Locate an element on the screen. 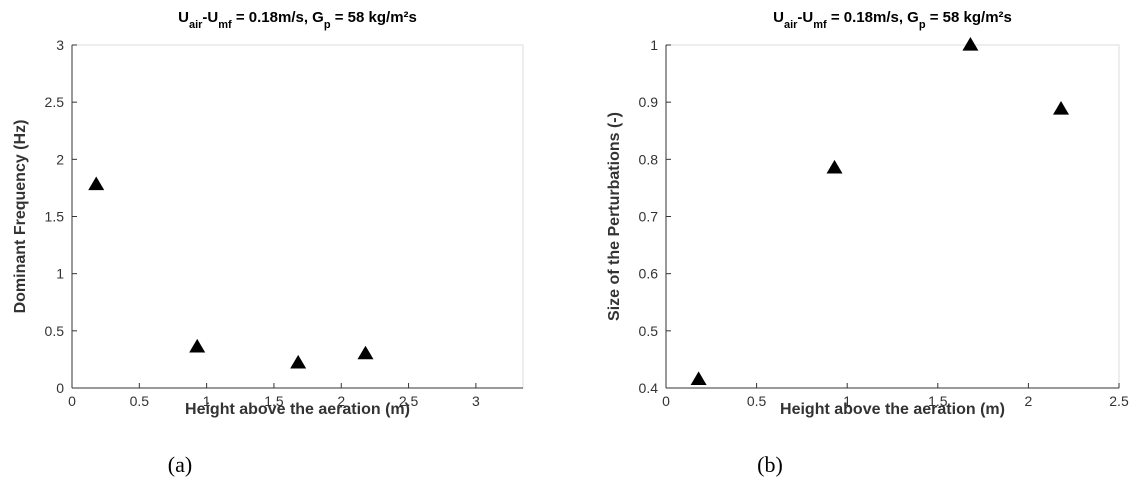 This screenshot has width=1136, height=486. y-tick-label: 3 is located at coordinates (60, 45).